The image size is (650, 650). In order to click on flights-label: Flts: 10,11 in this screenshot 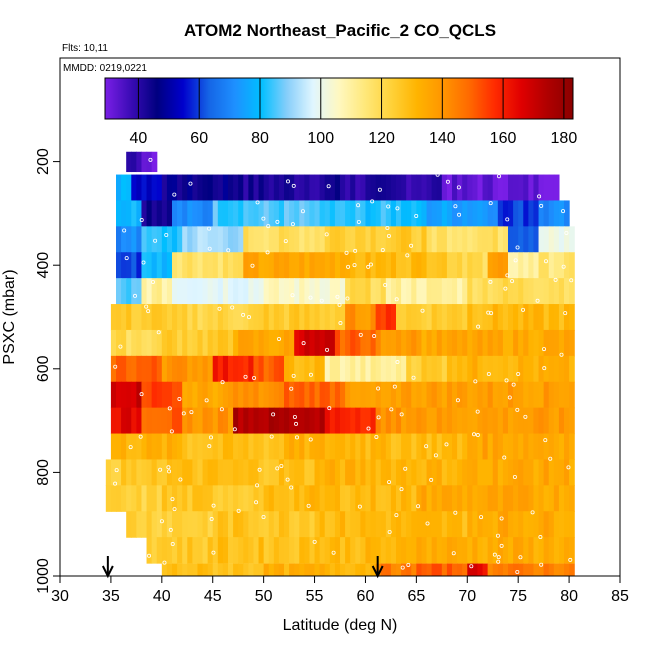, I will do `click(85, 48)`.